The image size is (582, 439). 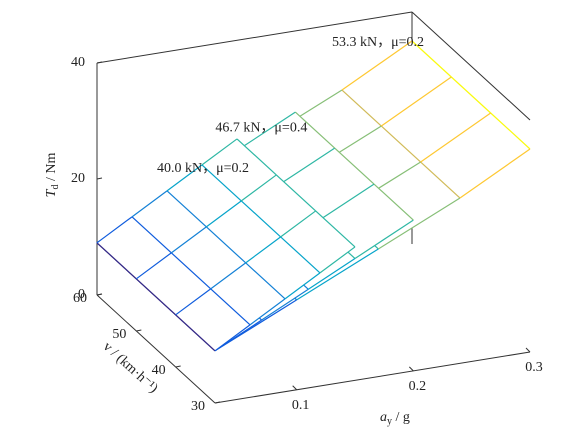 I want to click on x-axis-label: ay / g, so click(x=395, y=418).